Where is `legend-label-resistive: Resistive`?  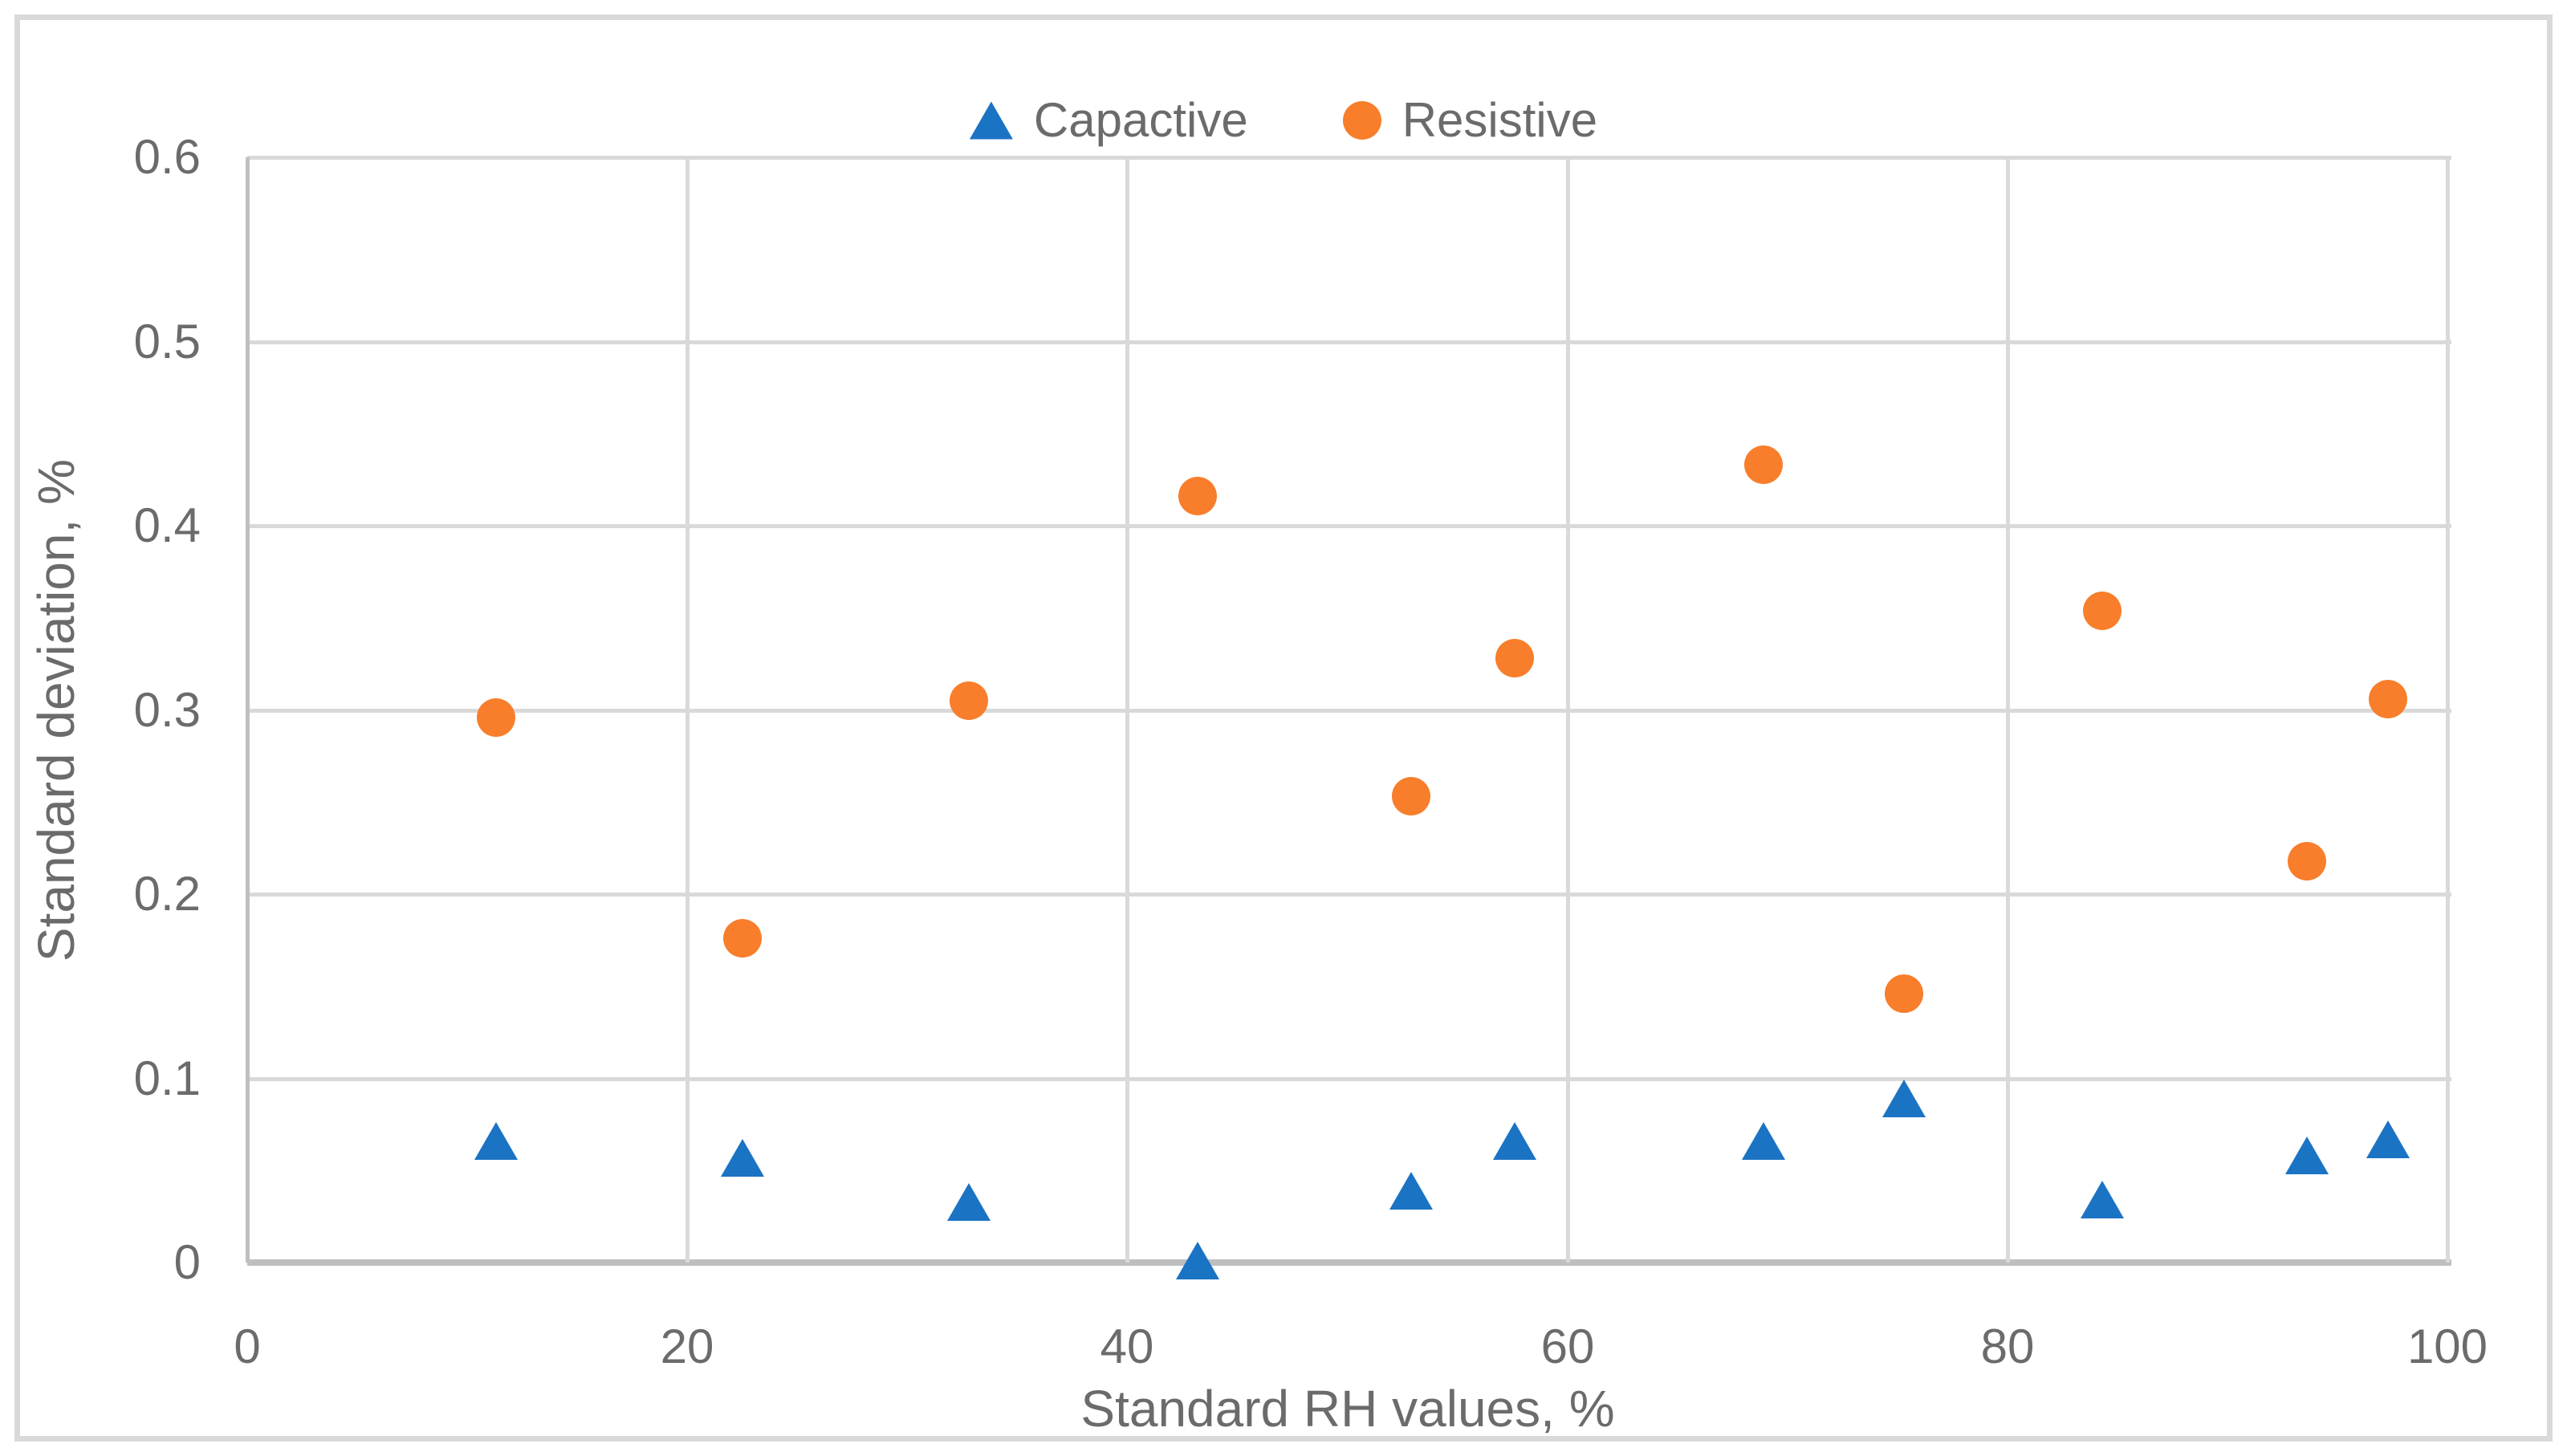 legend-label-resistive: Resistive is located at coordinates (1499, 120).